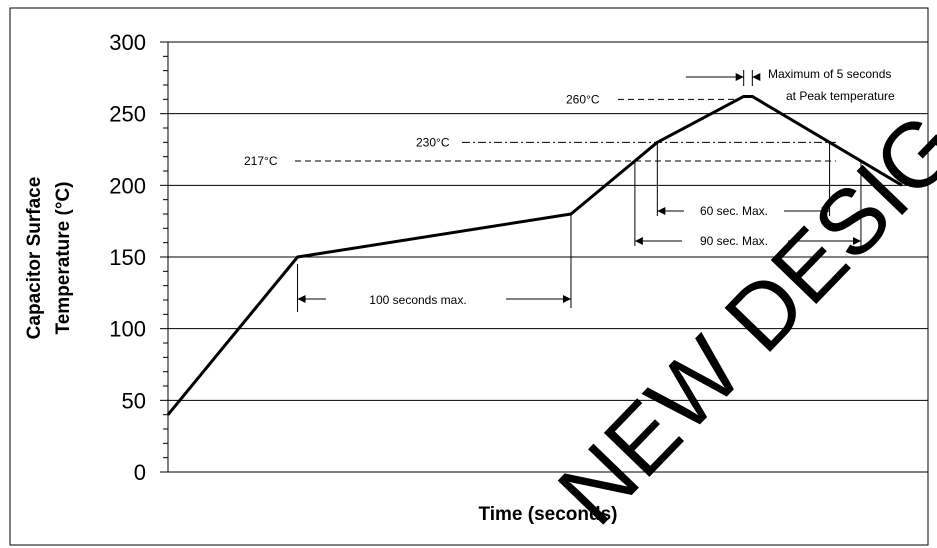 The image size is (937, 548). I want to click on y-axis-title-line1: Capacitor Surface, so click(34, 258).